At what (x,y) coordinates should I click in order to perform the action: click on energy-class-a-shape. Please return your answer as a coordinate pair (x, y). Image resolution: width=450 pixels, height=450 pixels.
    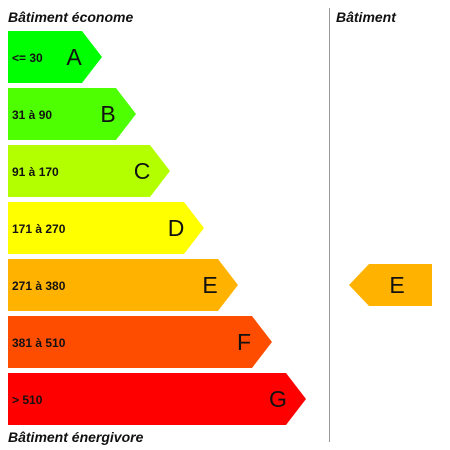
    Looking at the image, I should click on (55, 57).